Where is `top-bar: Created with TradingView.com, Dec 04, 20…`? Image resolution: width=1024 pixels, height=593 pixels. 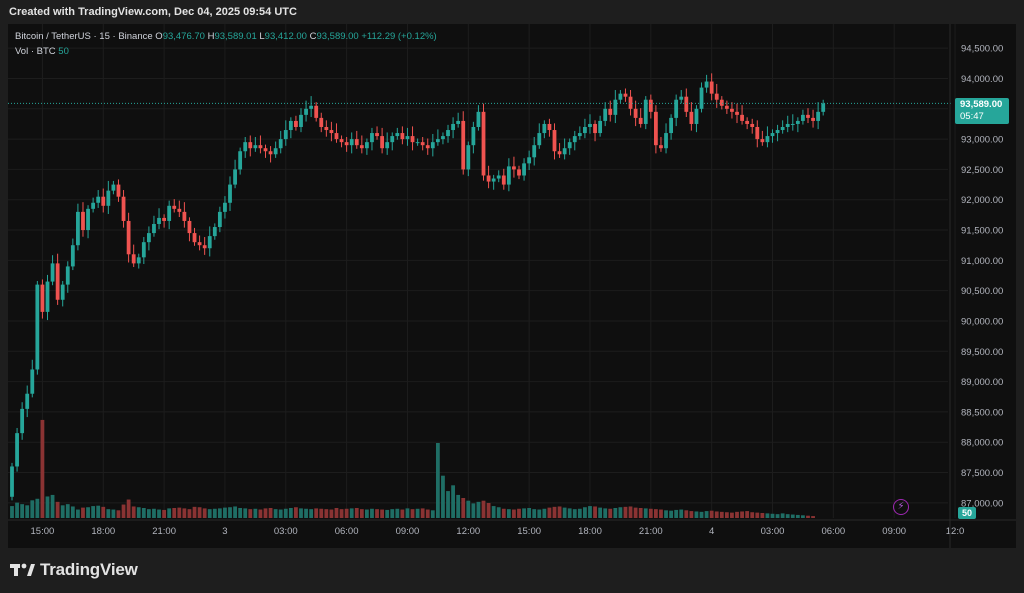
top-bar: Created with TradingView.com, Dec 04, 20… is located at coordinates (512, 12).